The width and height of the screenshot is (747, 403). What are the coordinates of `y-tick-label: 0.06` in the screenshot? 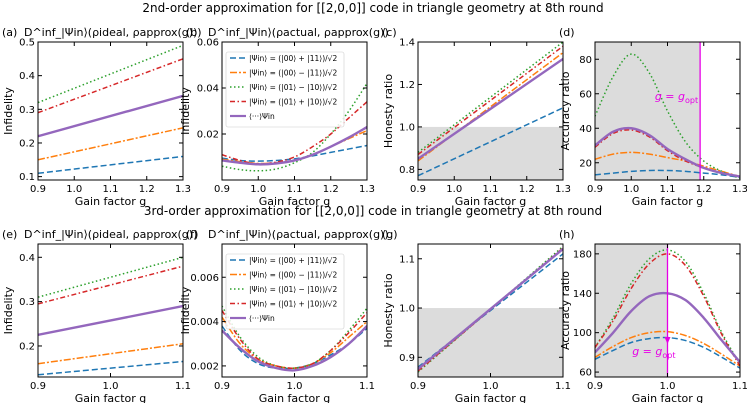 It's located at (208, 43).